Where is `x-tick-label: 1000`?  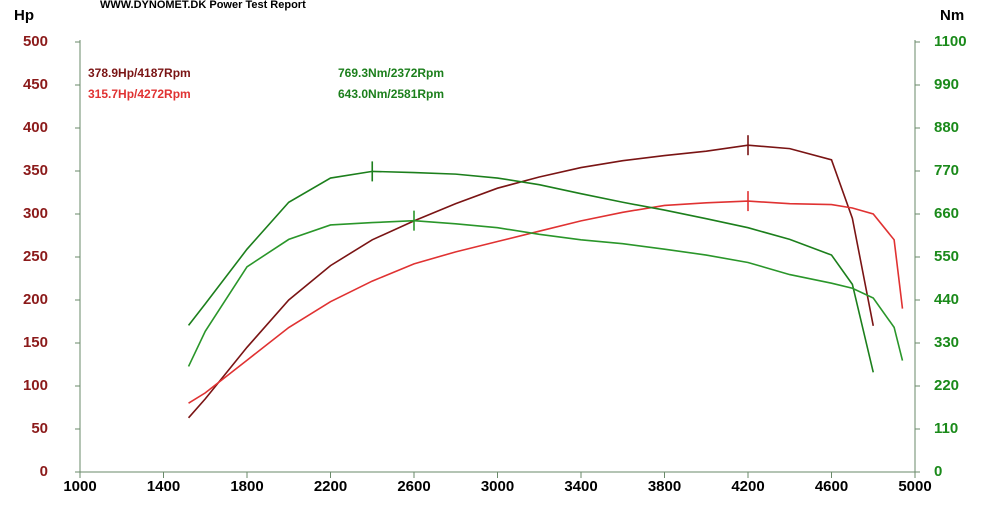 x-tick-label: 1000 is located at coordinates (79, 486).